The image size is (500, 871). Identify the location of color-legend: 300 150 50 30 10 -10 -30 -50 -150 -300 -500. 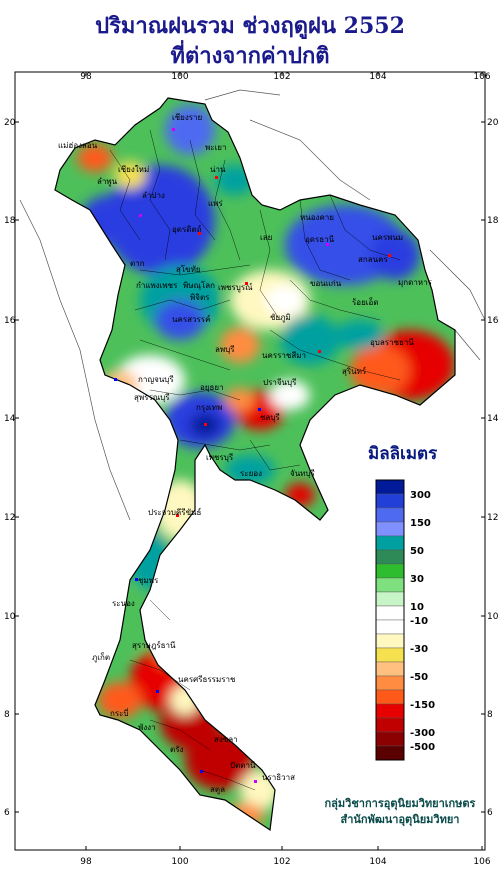
(405, 620).